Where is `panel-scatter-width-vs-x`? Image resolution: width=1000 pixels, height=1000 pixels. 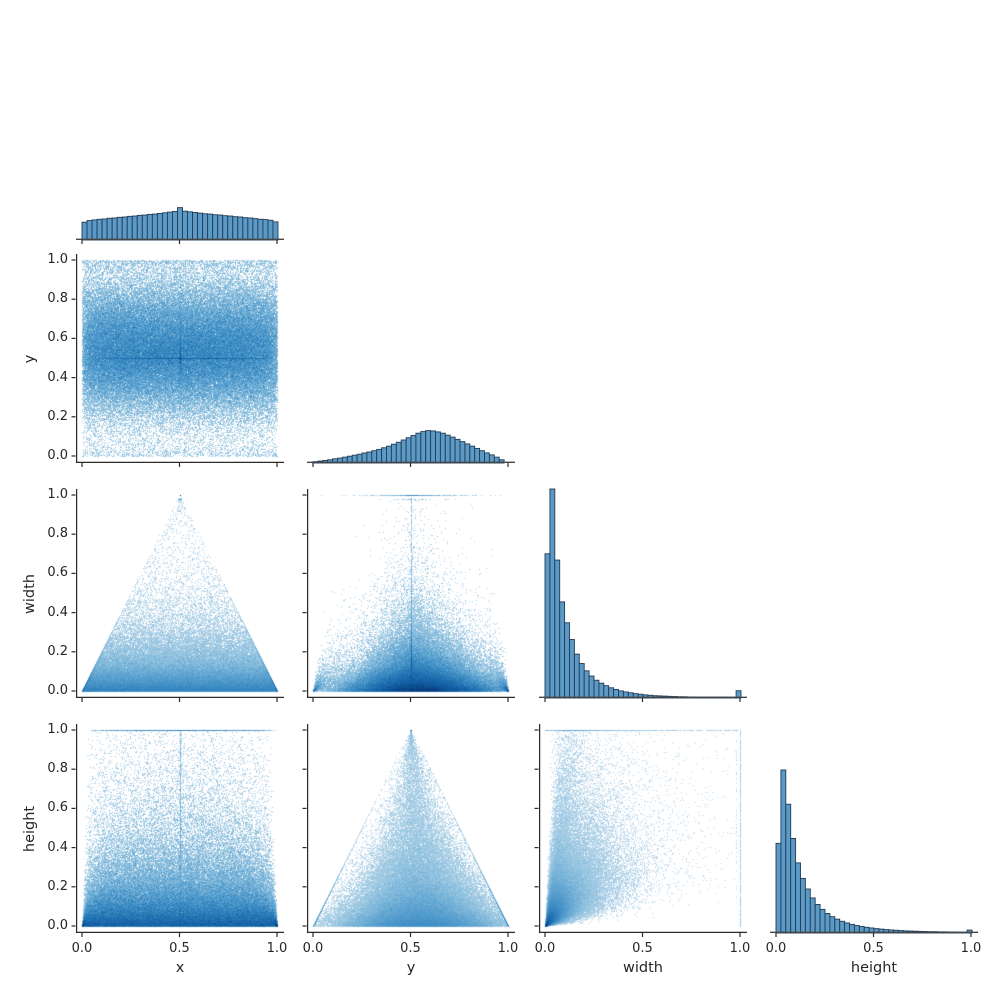 panel-scatter-width-vs-x is located at coordinates (177, 595).